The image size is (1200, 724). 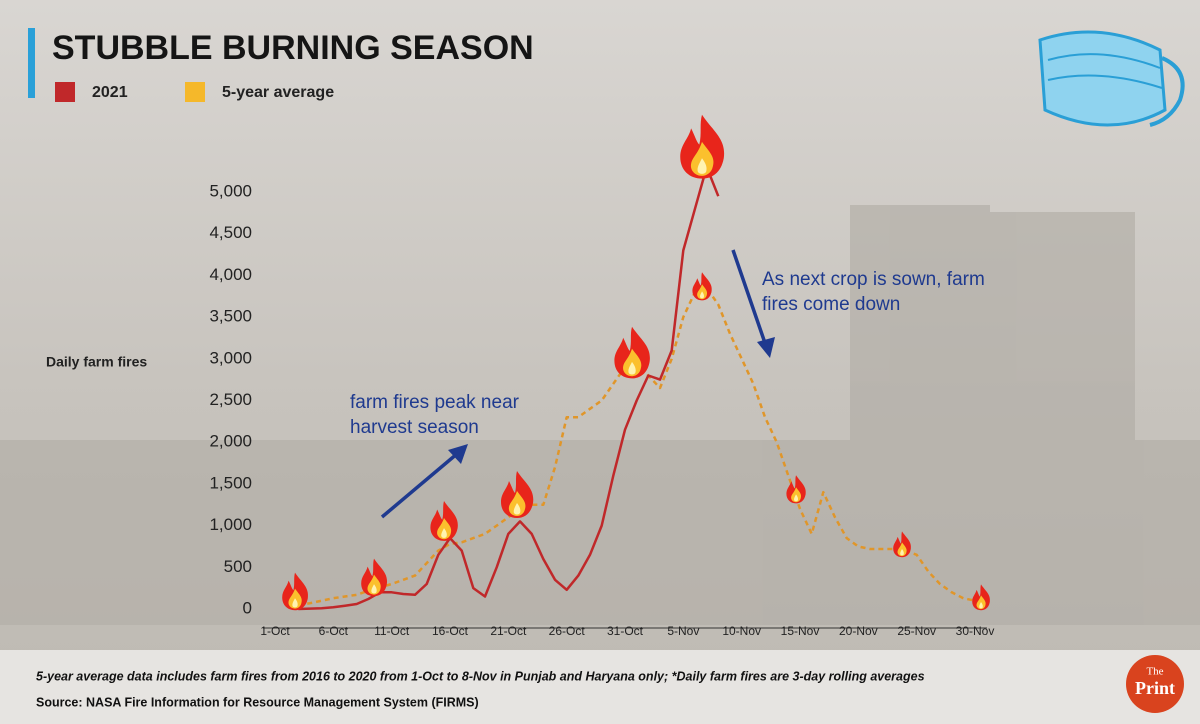 I want to click on annotation: As next crop is sown, farm, so click(x=873, y=279).